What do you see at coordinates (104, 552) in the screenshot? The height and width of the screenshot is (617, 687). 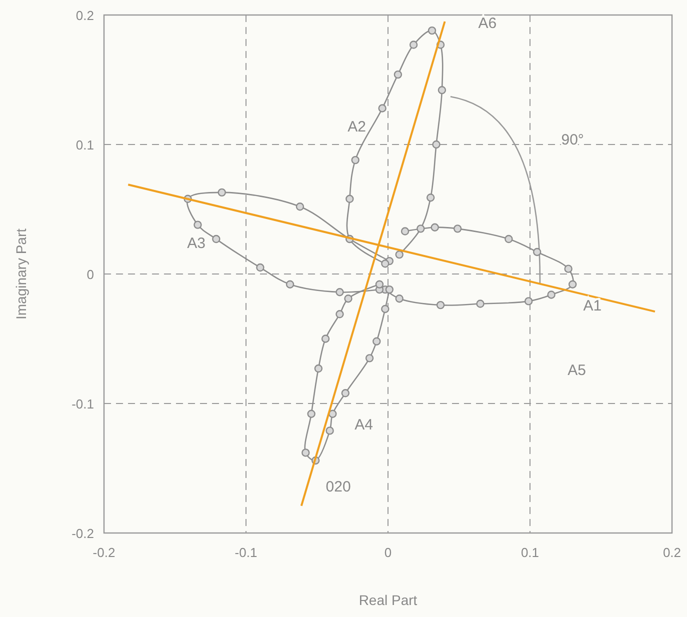 I see `x-tick-label: -0.2` at bounding box center [104, 552].